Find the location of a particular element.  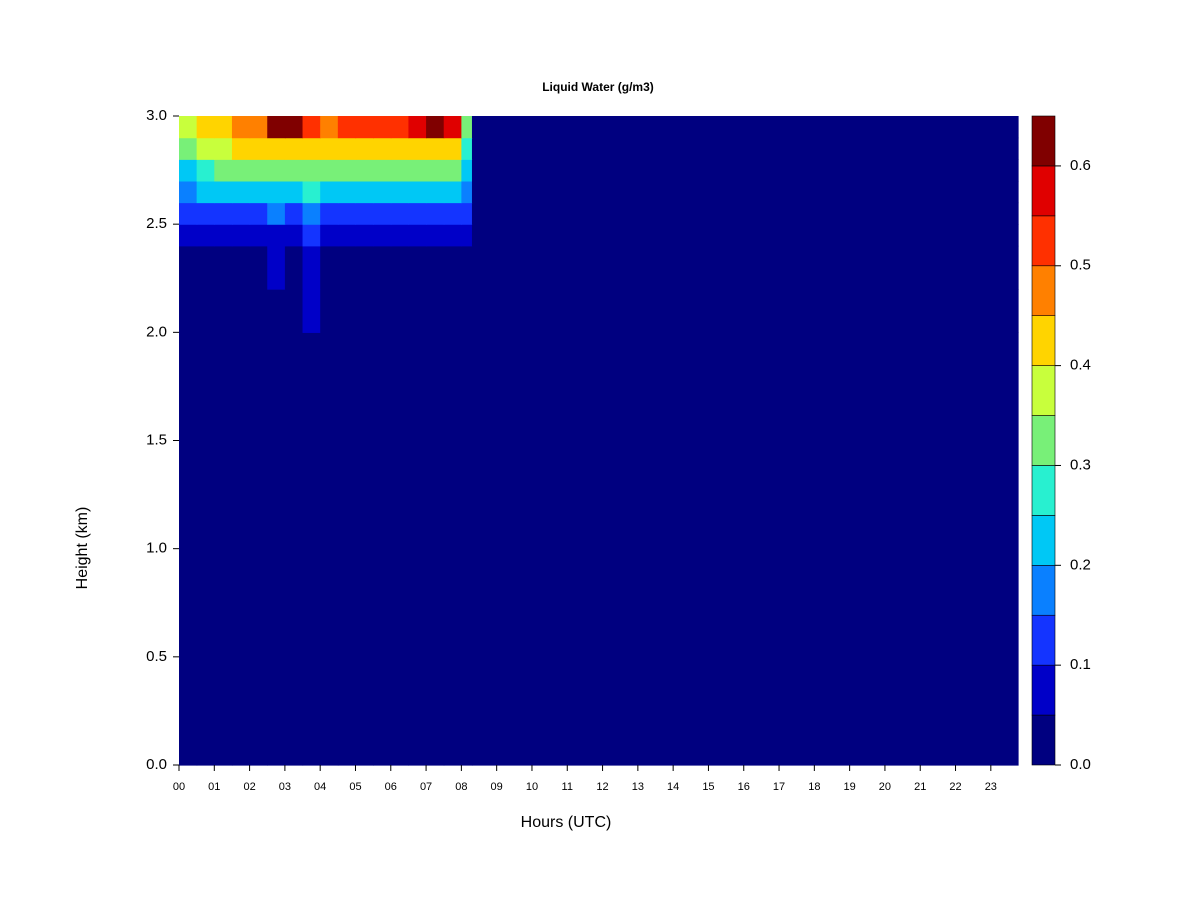

x-tick-label: 02 is located at coordinates (249, 787).